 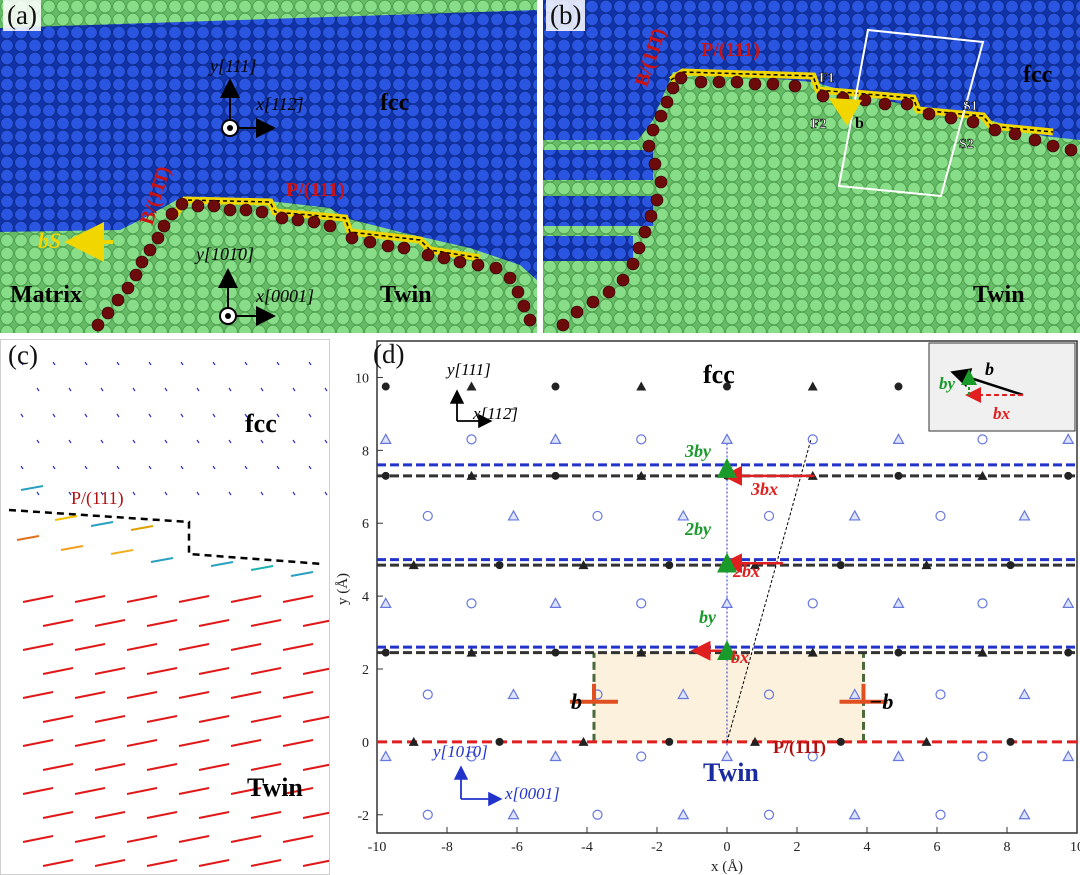 What do you see at coordinates (719, 374) in the screenshot?
I see `fcc-label-d: fcc` at bounding box center [719, 374].